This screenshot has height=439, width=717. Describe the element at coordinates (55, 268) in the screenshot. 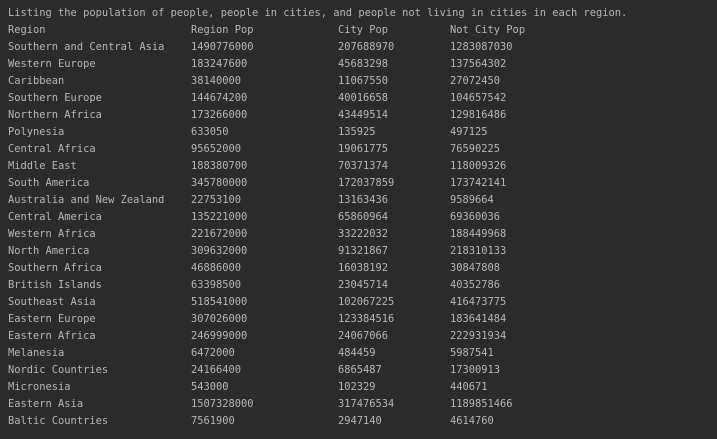

I see `region-cell: Southern Africa` at that location.